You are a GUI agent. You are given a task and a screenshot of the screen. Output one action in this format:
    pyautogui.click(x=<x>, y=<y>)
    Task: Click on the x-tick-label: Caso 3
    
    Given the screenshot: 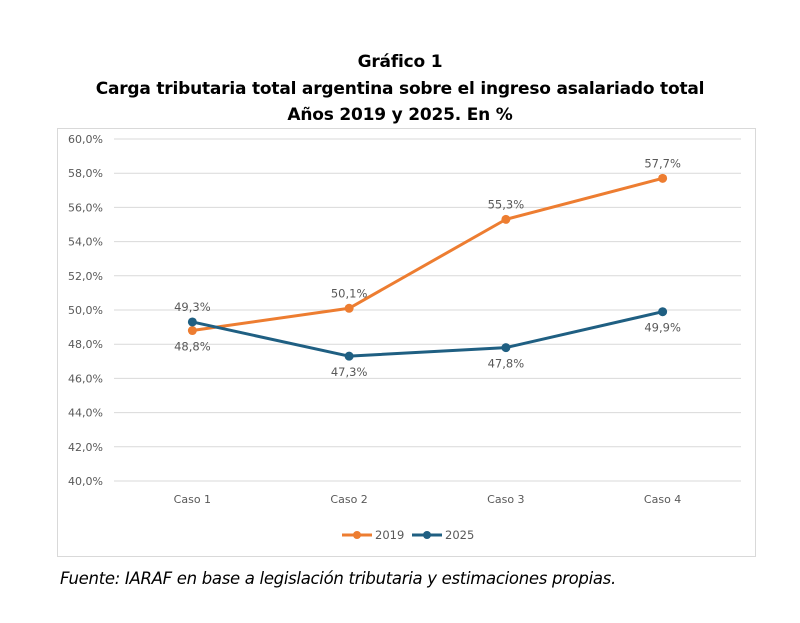 What is the action you would take?
    pyautogui.click(x=505, y=499)
    